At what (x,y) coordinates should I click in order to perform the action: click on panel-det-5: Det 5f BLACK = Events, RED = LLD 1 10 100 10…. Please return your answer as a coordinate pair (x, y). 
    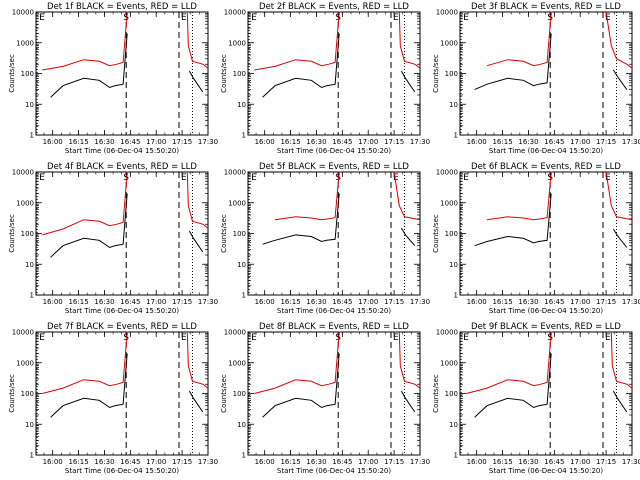
    Looking at the image, I should click on (325, 238).